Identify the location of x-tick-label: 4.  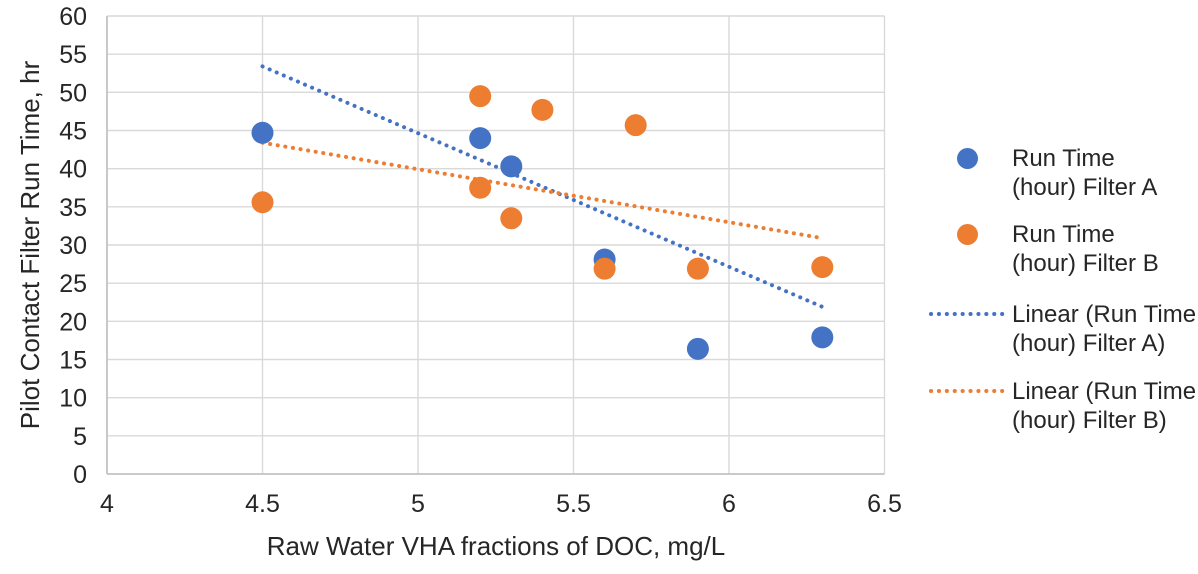
(107, 504).